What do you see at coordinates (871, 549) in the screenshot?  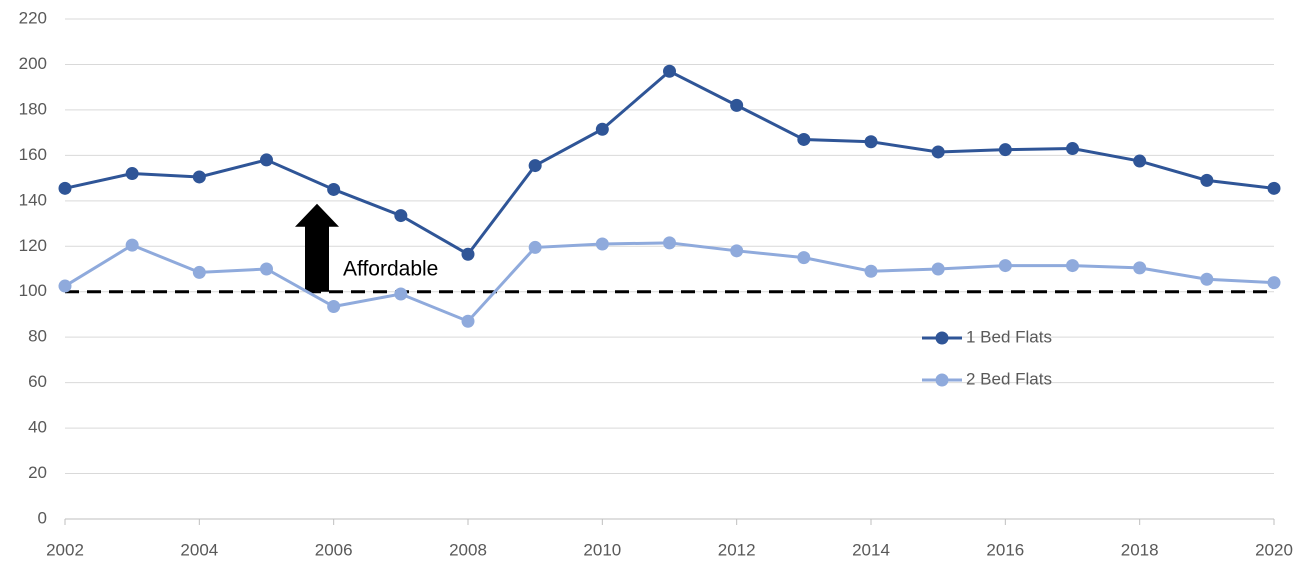 I see `x-tick-label: 2014` at bounding box center [871, 549].